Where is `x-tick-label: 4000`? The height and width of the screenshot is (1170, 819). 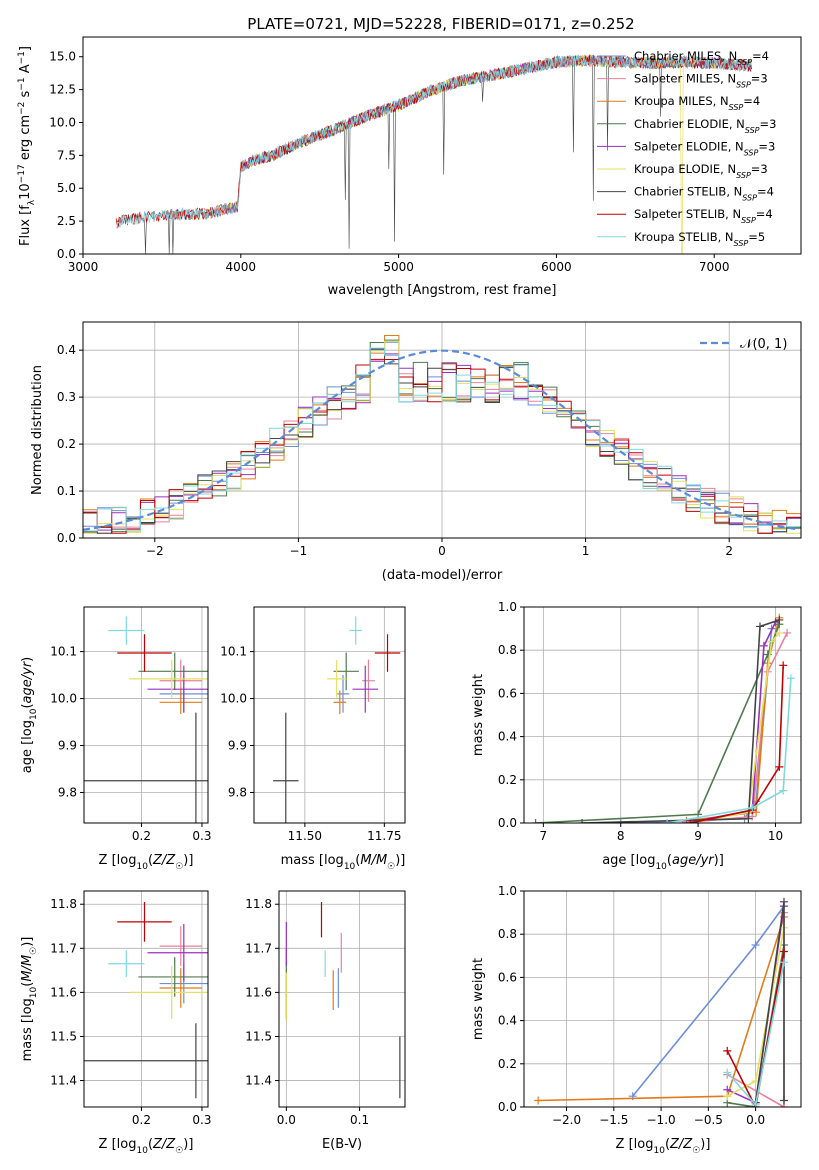
x-tick-label: 4000 is located at coordinates (241, 267).